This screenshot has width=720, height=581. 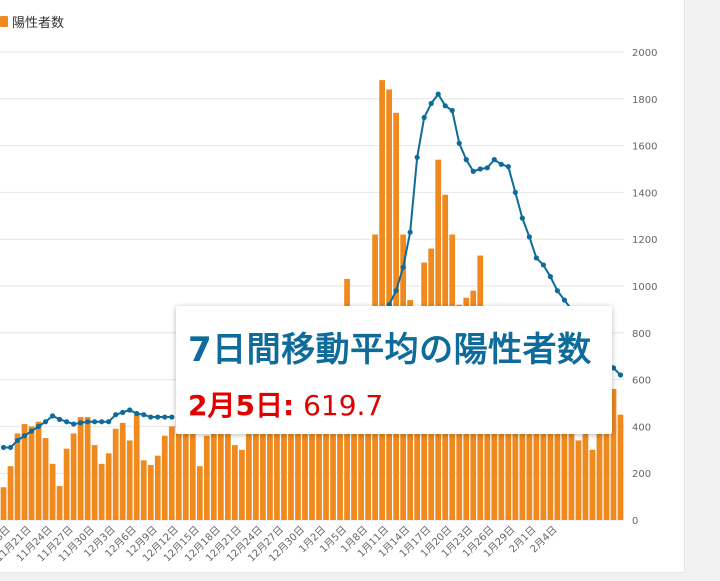 What do you see at coordinates (644, 147) in the screenshot?
I see `y-tick-label: 1600` at bounding box center [644, 147].